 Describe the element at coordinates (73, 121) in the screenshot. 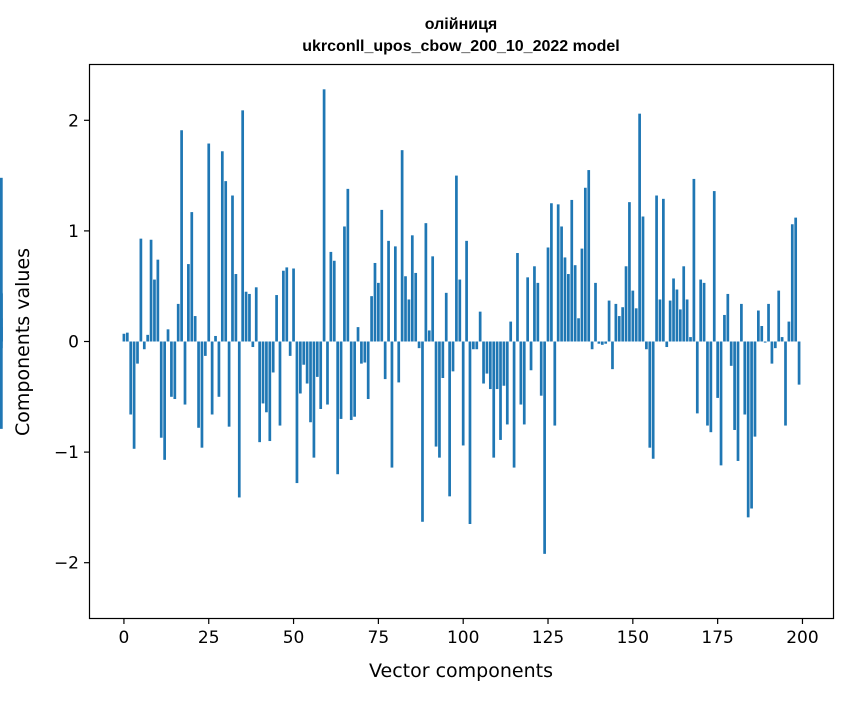

I see `y-tick-label: 2` at that location.